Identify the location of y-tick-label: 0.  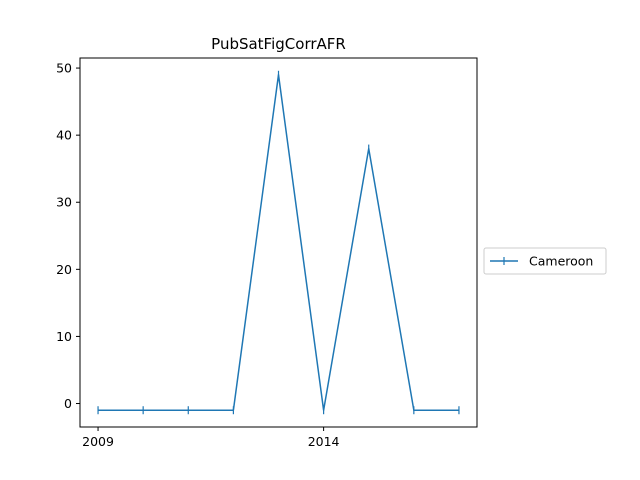
(68, 403).